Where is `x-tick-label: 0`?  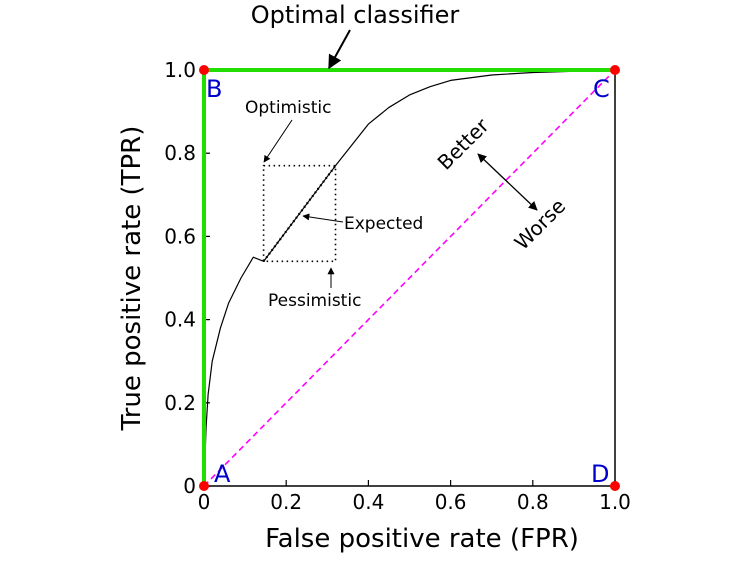 x-tick-label: 0 is located at coordinates (204, 502).